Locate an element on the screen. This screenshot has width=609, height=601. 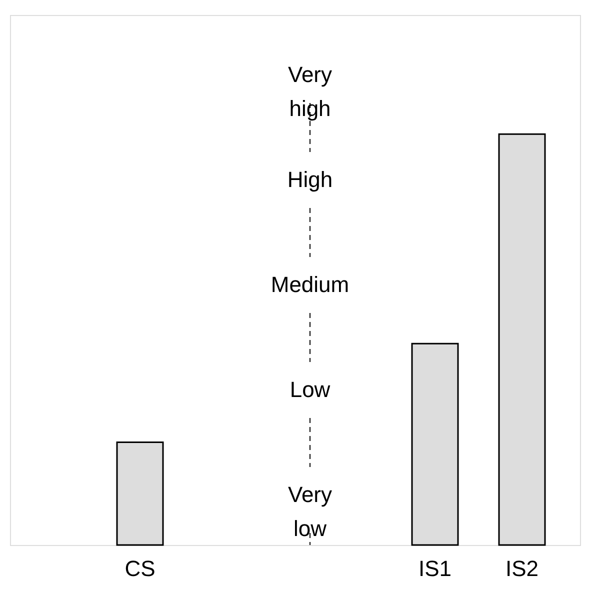
annotation: Low is located at coordinates (310, 389).